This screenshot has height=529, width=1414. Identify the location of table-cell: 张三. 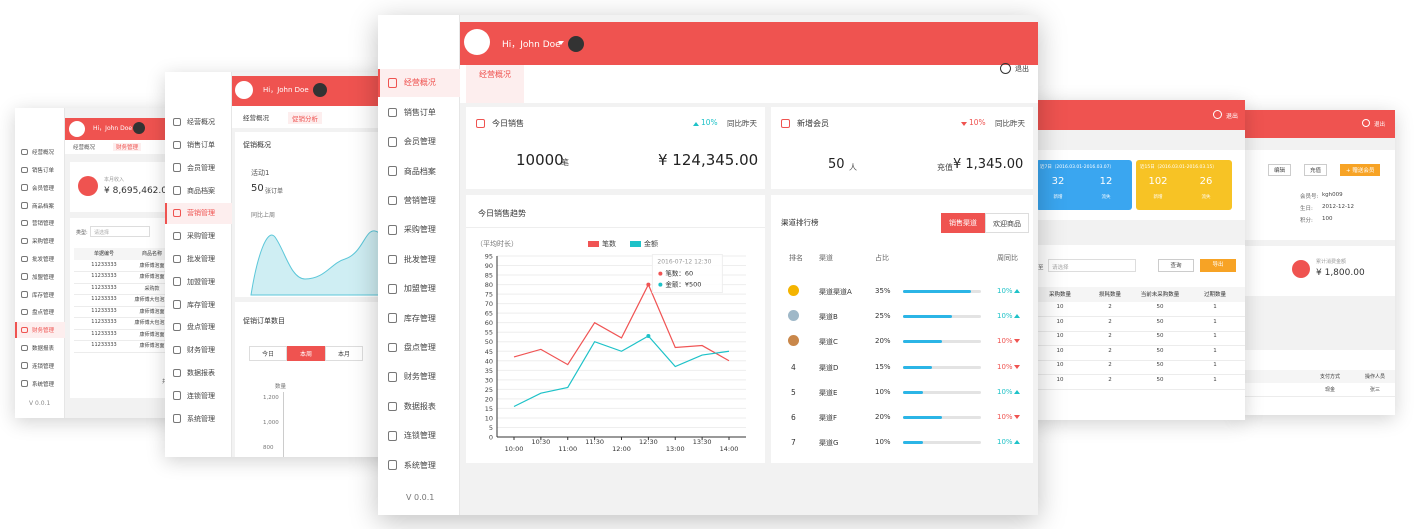
(1375, 389).